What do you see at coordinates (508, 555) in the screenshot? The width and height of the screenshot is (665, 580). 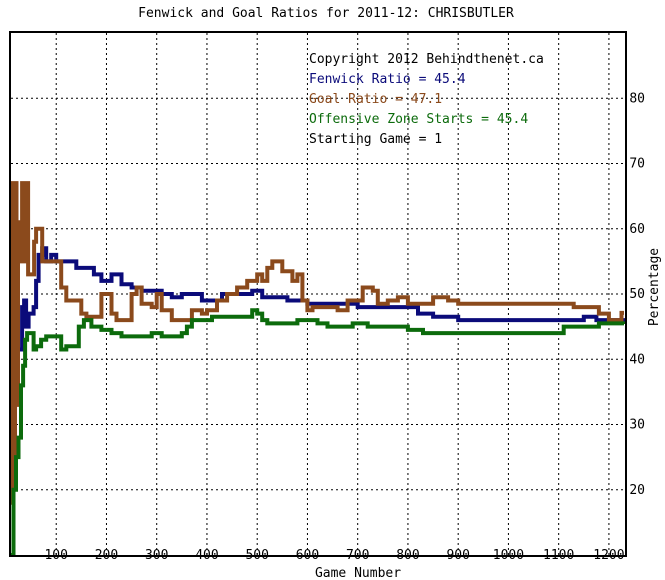 I see `x-tick-label: 1000` at bounding box center [508, 555].